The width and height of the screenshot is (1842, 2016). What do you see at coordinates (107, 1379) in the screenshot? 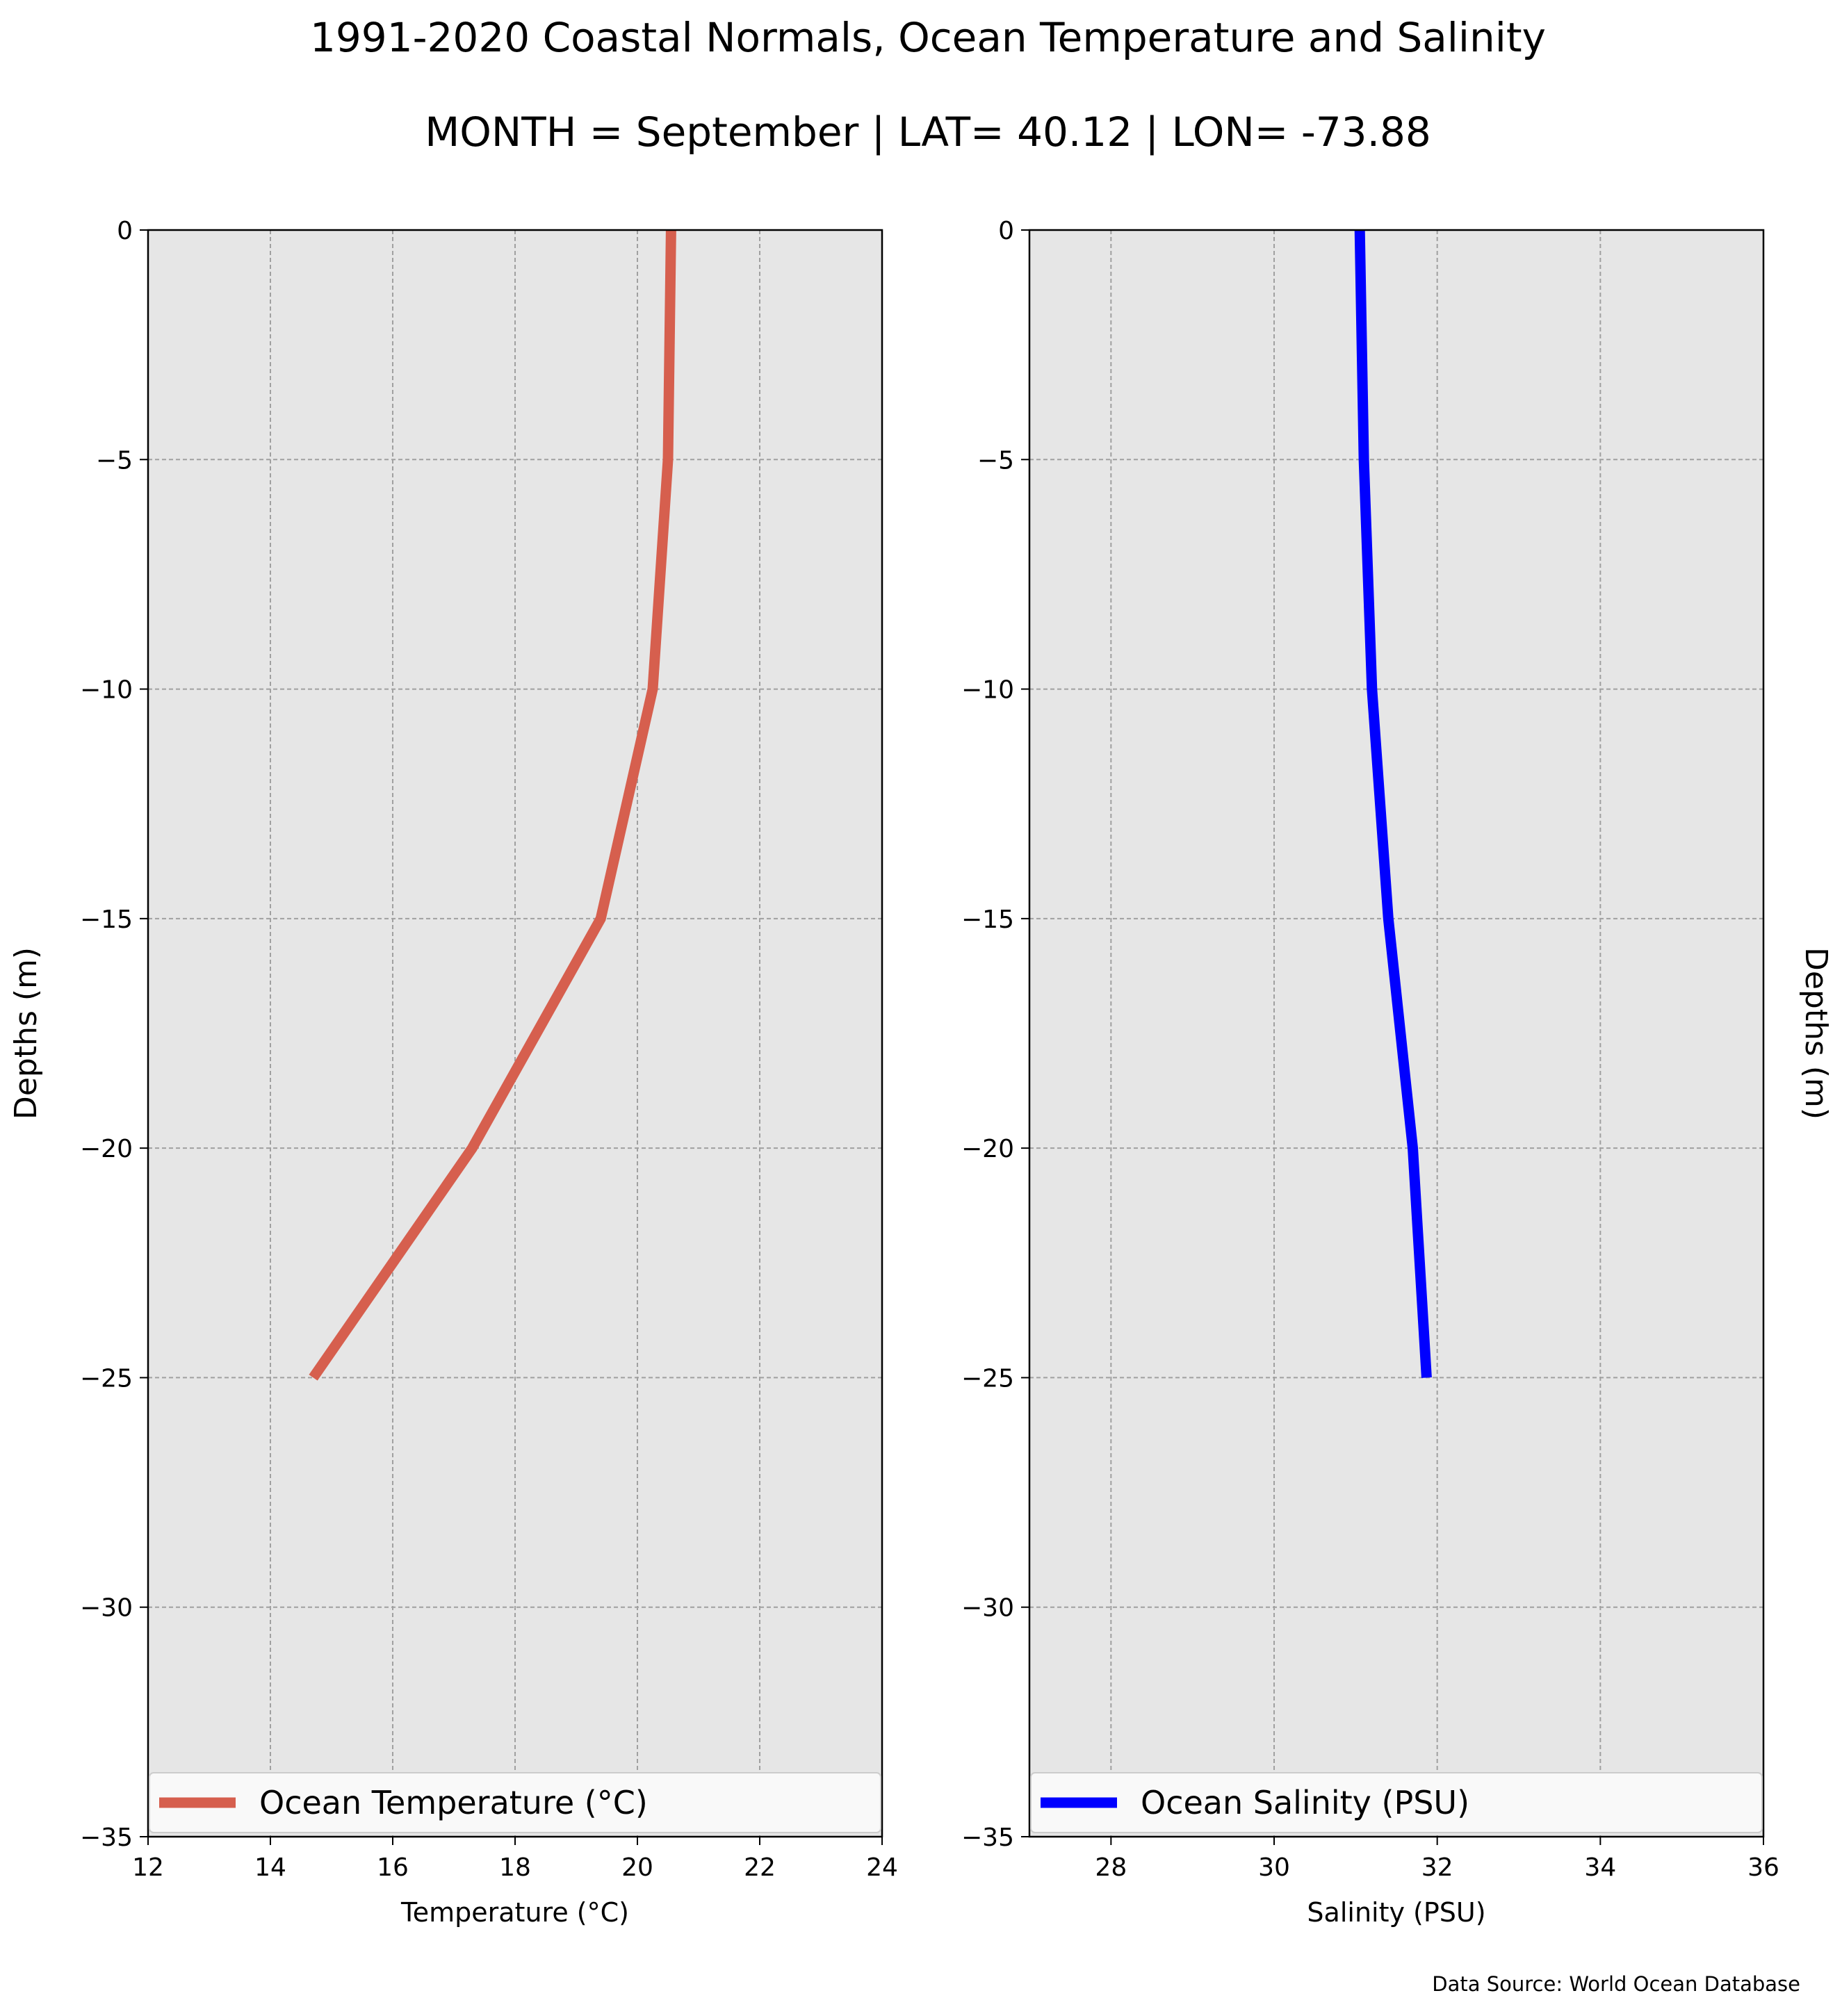
I see `temperature-y-tick-label: −25` at bounding box center [107, 1379].